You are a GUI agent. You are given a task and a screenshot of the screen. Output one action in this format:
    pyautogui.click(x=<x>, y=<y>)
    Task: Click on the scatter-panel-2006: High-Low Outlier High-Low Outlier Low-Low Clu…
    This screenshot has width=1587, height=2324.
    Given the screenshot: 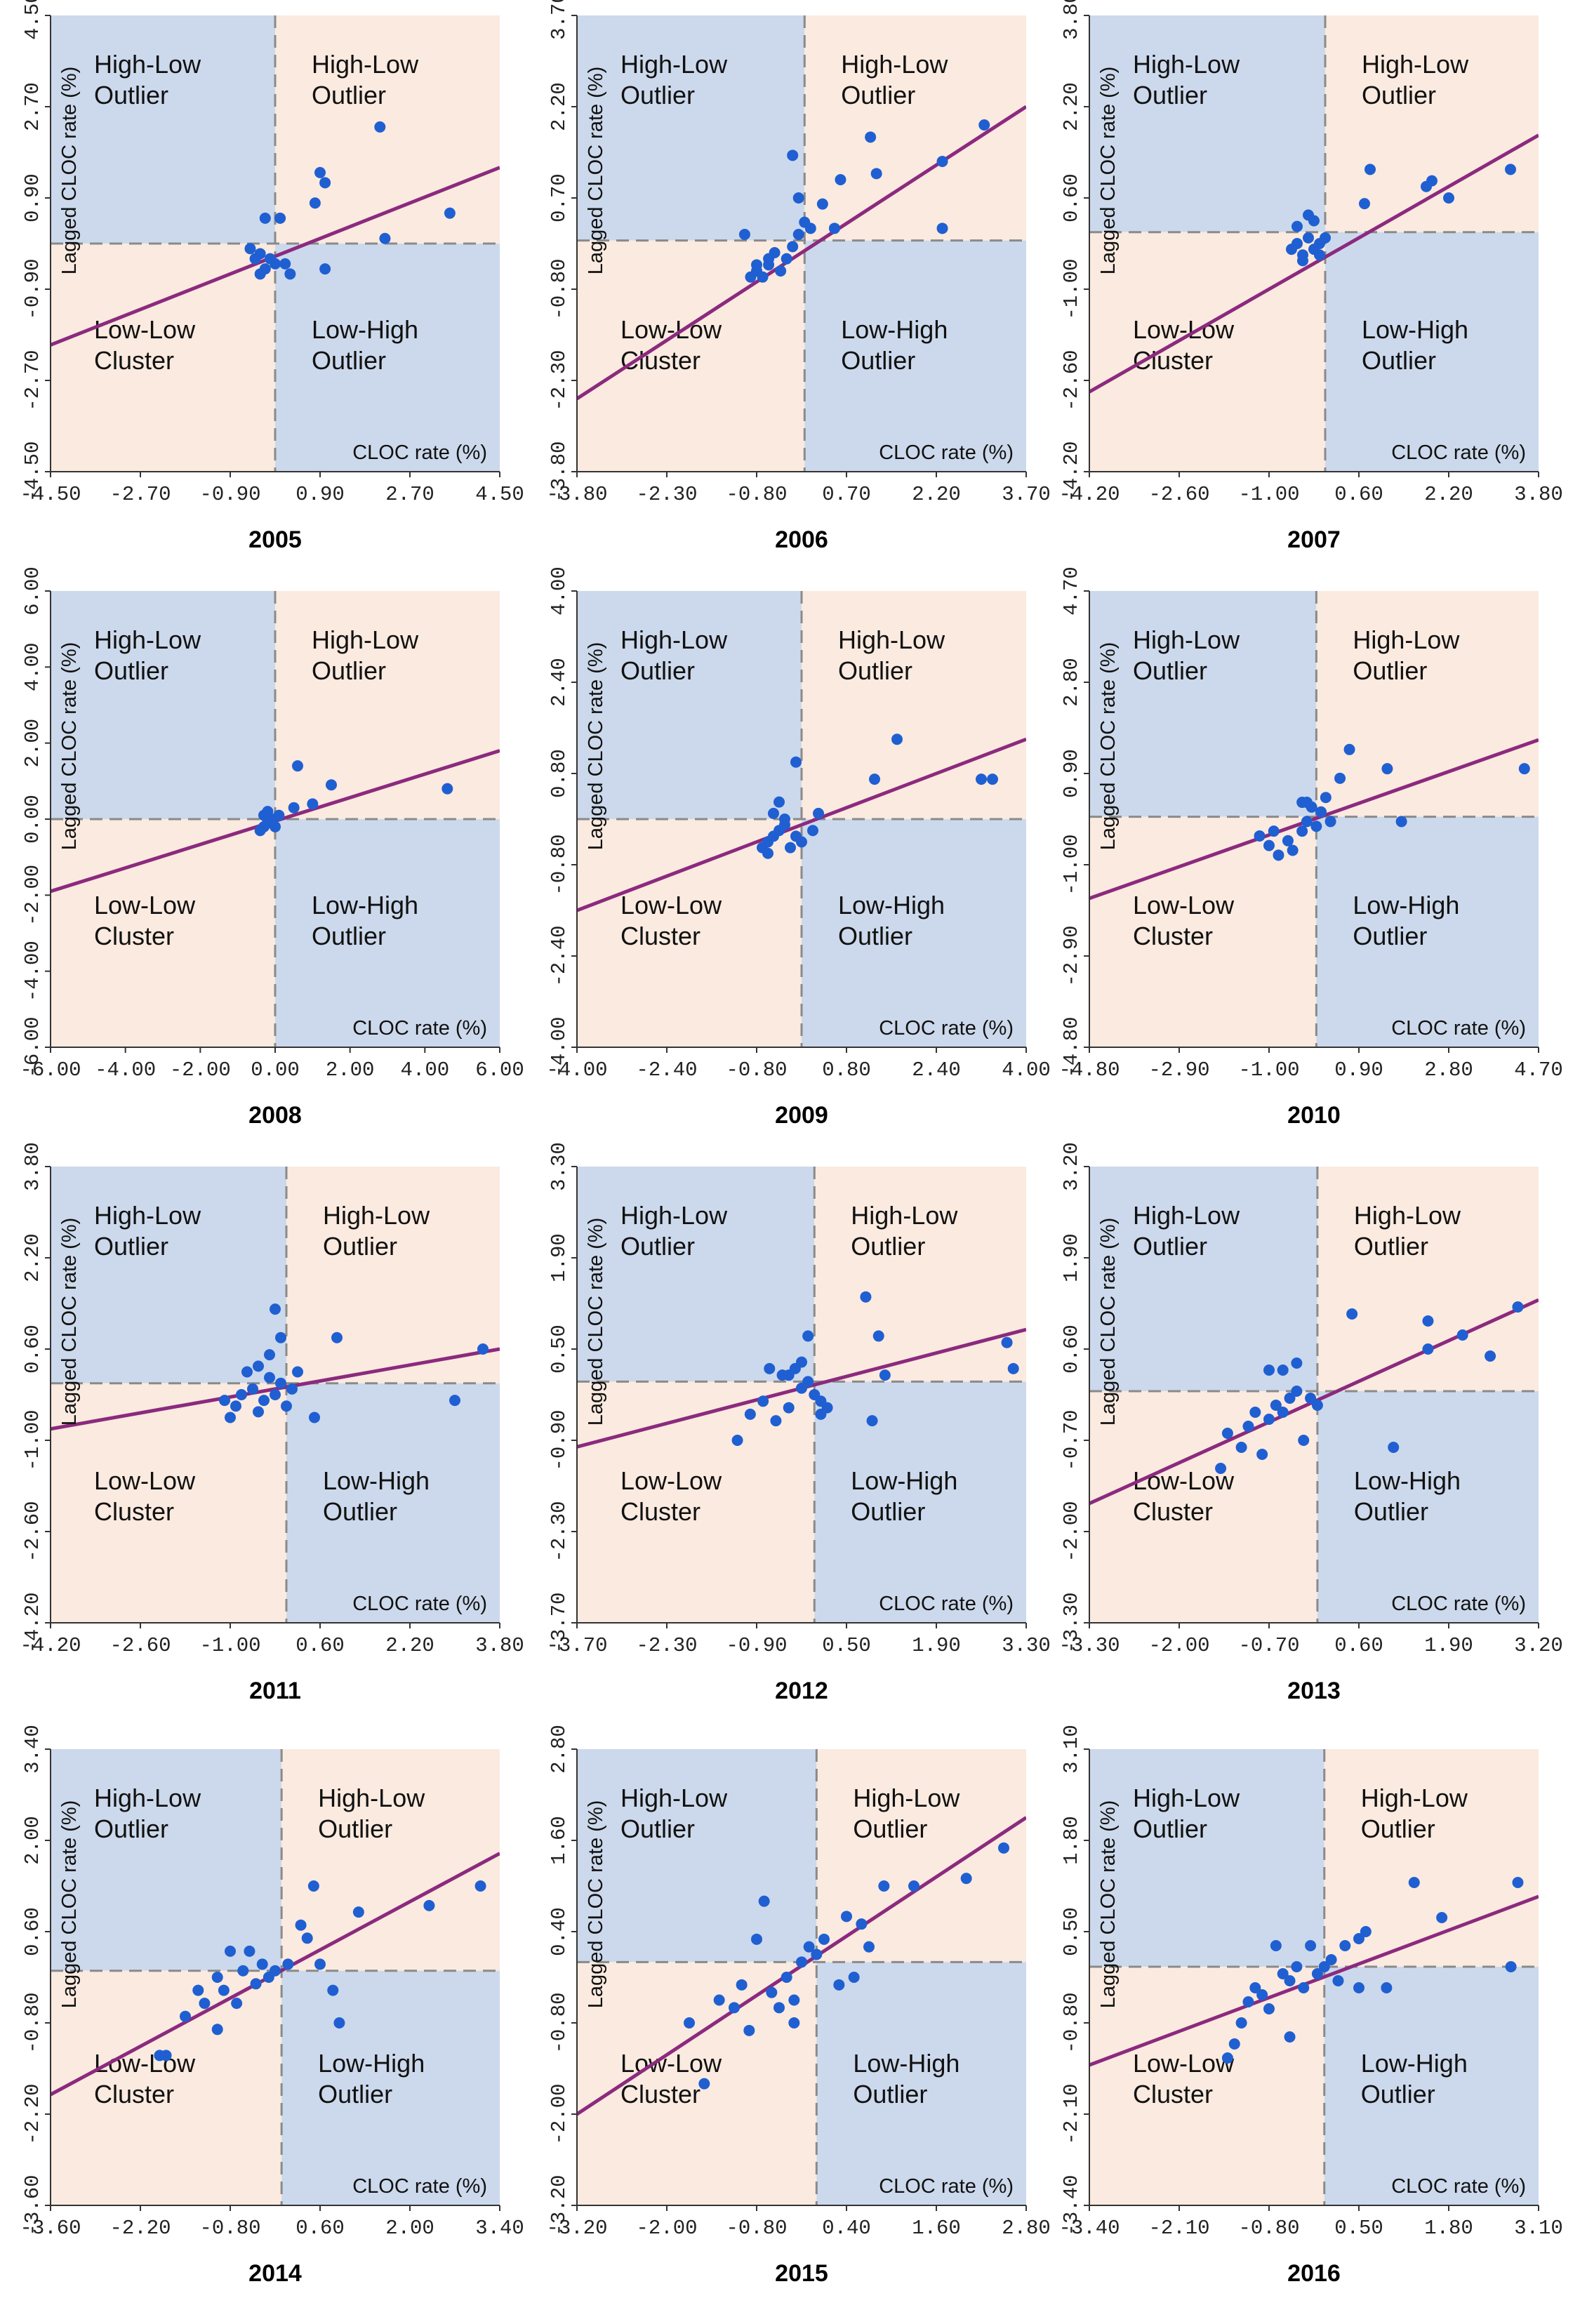 What is the action you would take?
    pyautogui.click(x=798, y=276)
    